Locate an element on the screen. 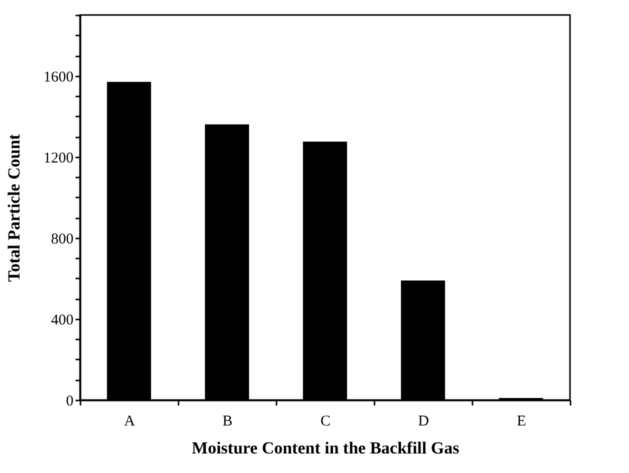  y-tick-label: 800 is located at coordinates (62, 239).